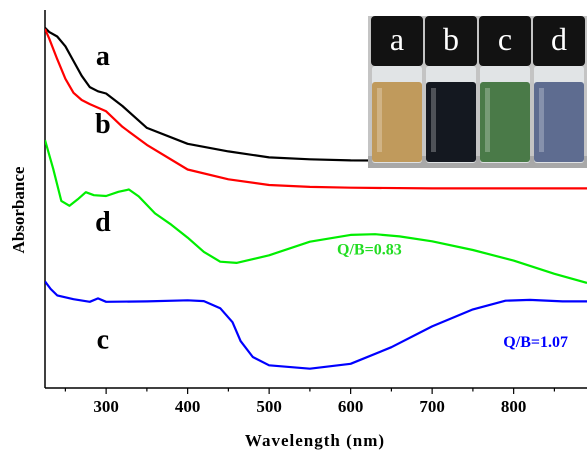 The height and width of the screenshot is (454, 587). What do you see at coordinates (269, 406) in the screenshot?
I see `x-tick-label: 500` at bounding box center [269, 406].